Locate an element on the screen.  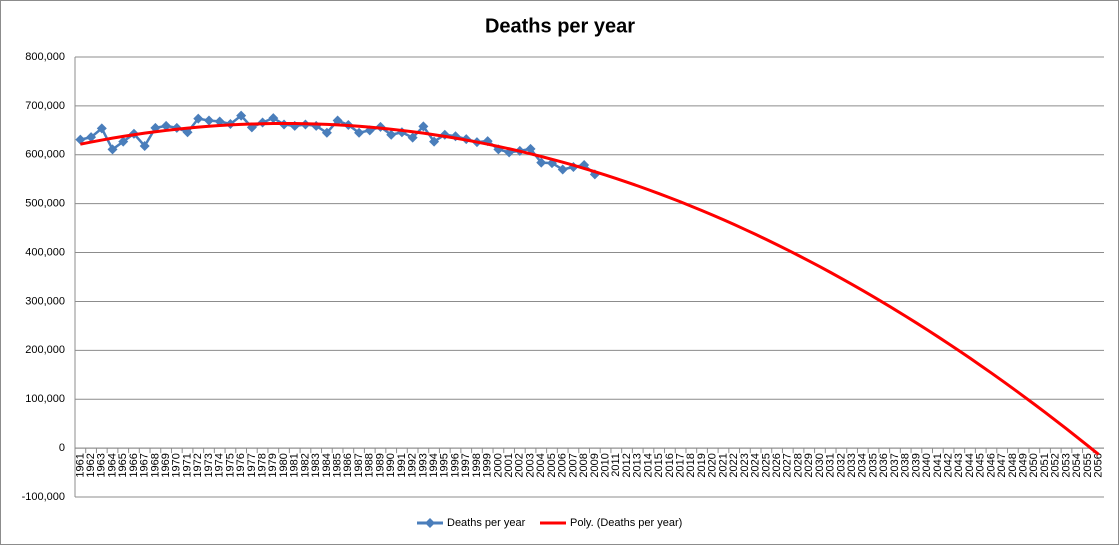
x-tick-label: 1961 is located at coordinates (80, 465).